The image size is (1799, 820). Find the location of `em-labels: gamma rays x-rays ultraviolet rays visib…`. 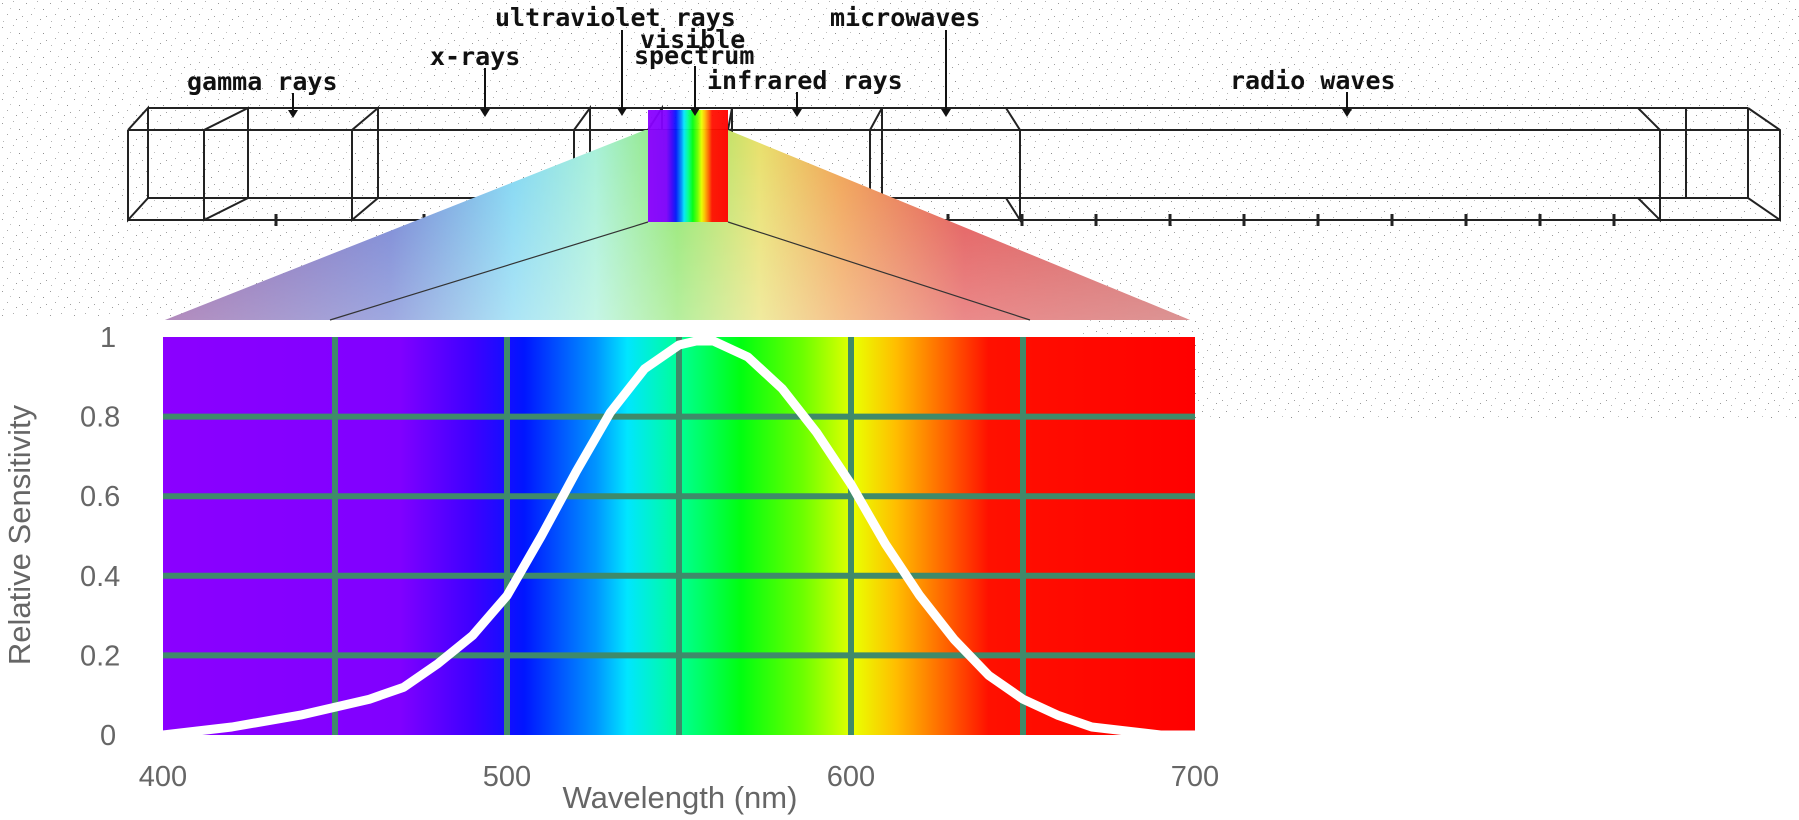

em-labels: gamma rays x-rays ultraviolet rays visib… is located at coordinates (791, 60).